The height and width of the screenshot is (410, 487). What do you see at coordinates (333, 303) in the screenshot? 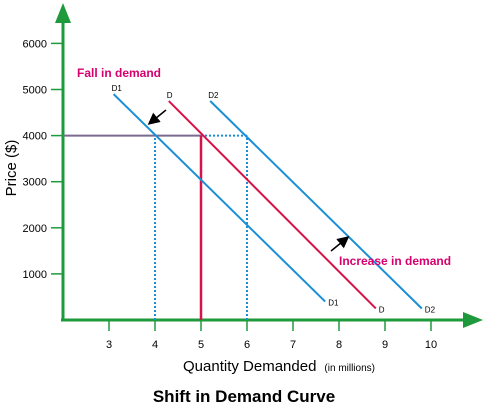
I see `curve-label-bottom-d1: D1` at bounding box center [333, 303].